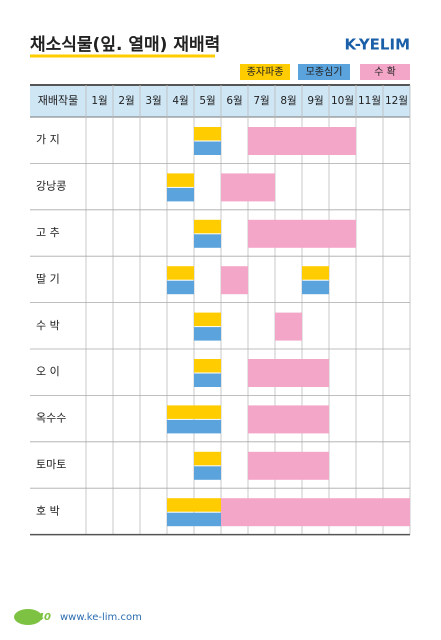  I want to click on url: www.ke-lim.com, so click(101, 617).